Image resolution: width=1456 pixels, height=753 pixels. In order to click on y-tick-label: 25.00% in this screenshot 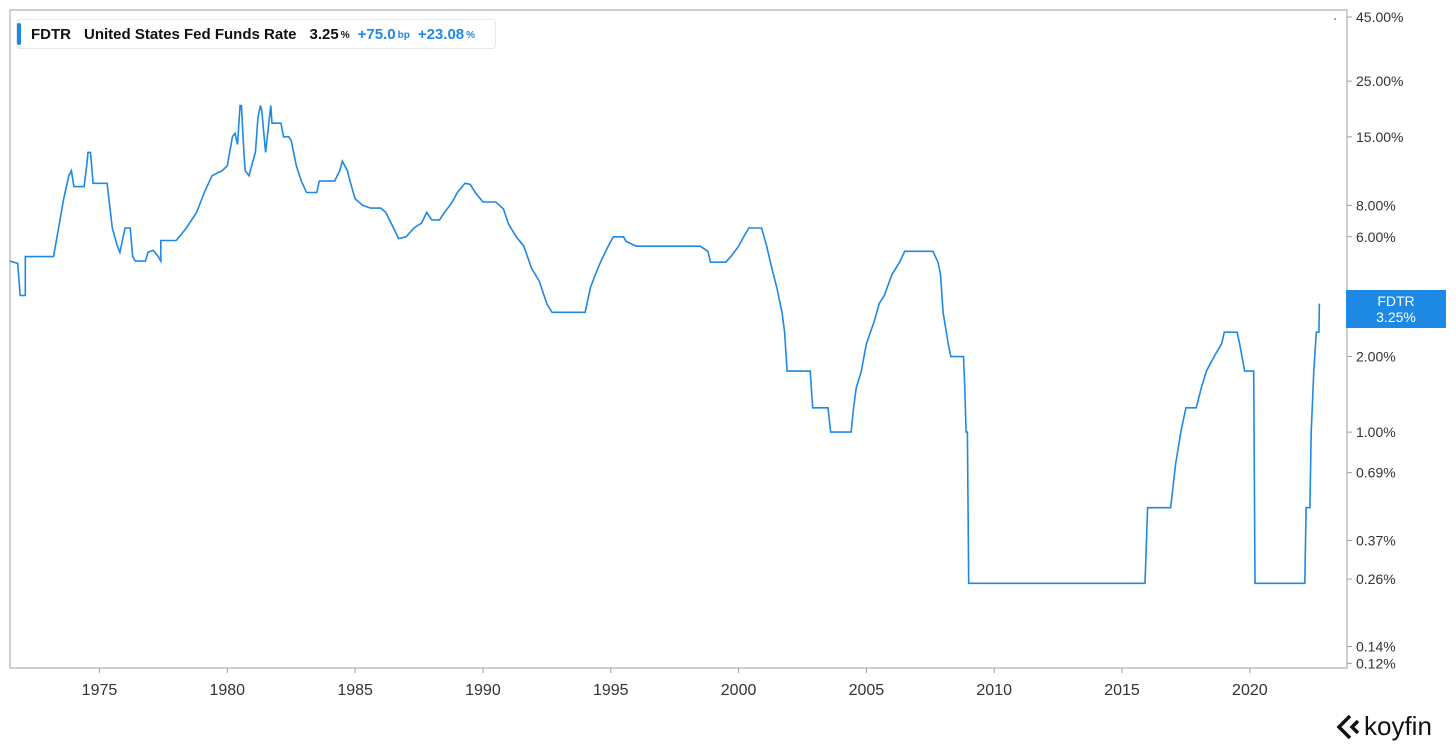, I will do `click(1379, 81)`.